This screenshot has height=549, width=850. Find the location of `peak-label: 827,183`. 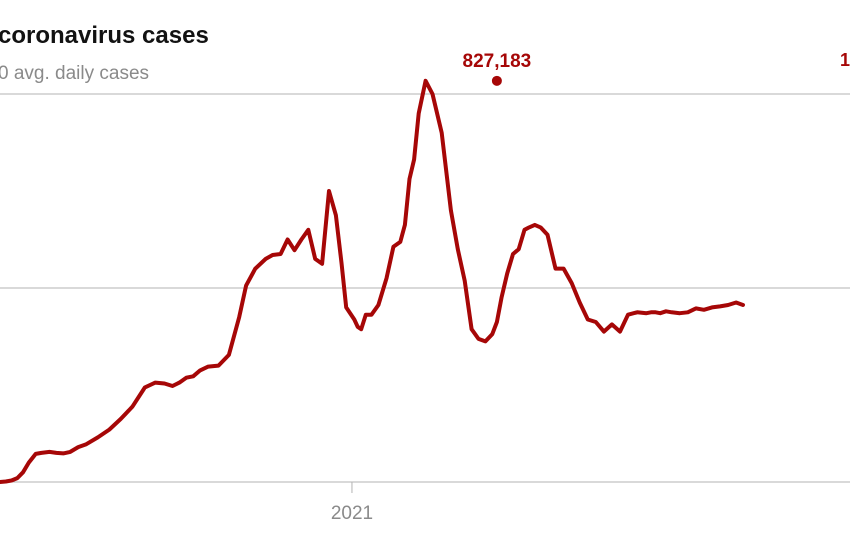

peak-label: 827,183 is located at coordinates (497, 61).